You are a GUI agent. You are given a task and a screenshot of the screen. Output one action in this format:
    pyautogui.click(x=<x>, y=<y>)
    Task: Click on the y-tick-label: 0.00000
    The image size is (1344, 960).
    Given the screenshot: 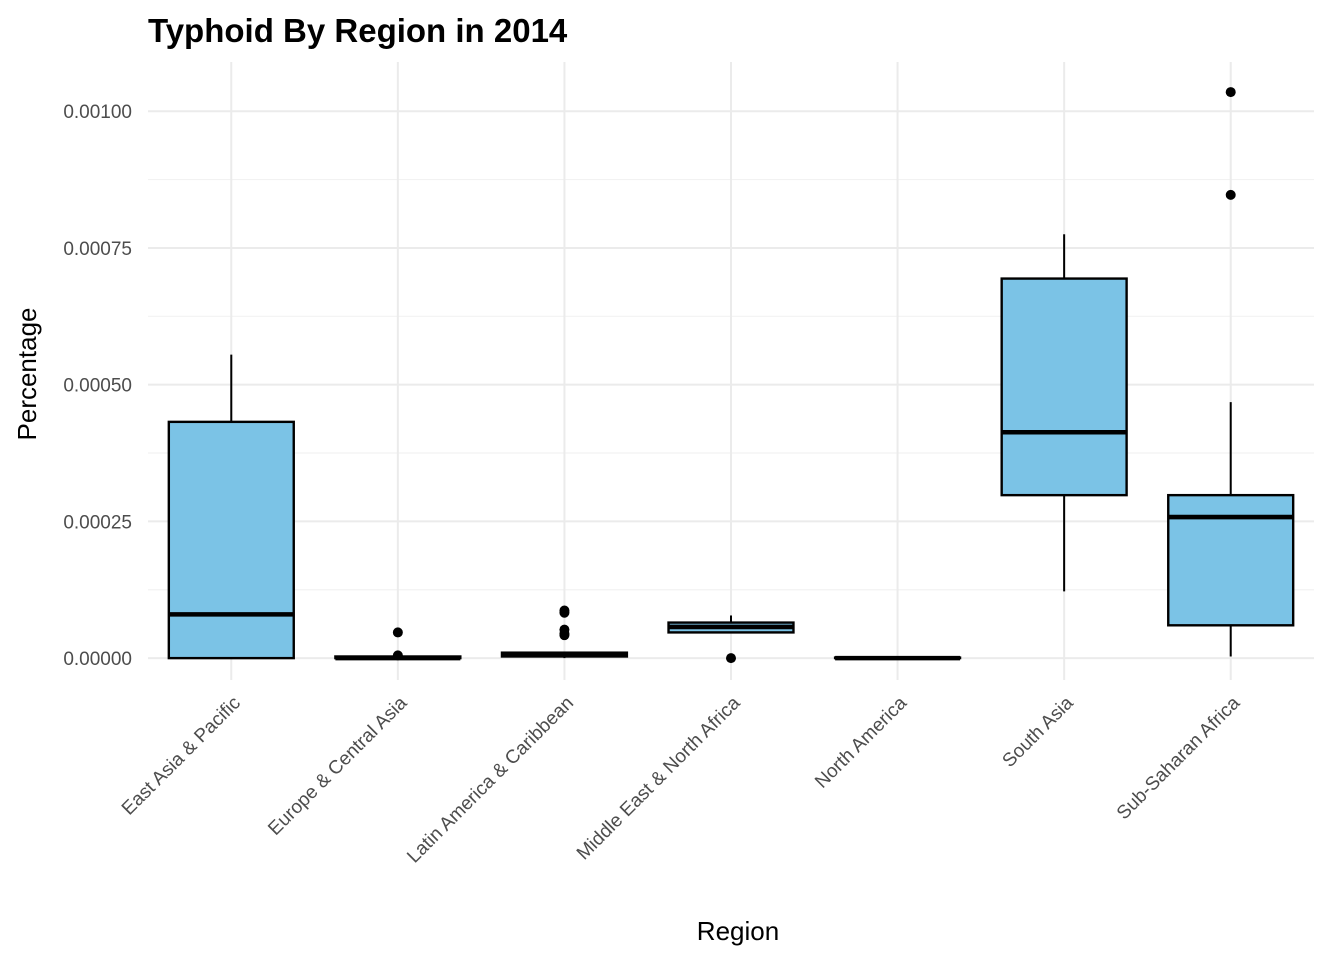 What is the action you would take?
    pyautogui.click(x=97, y=659)
    